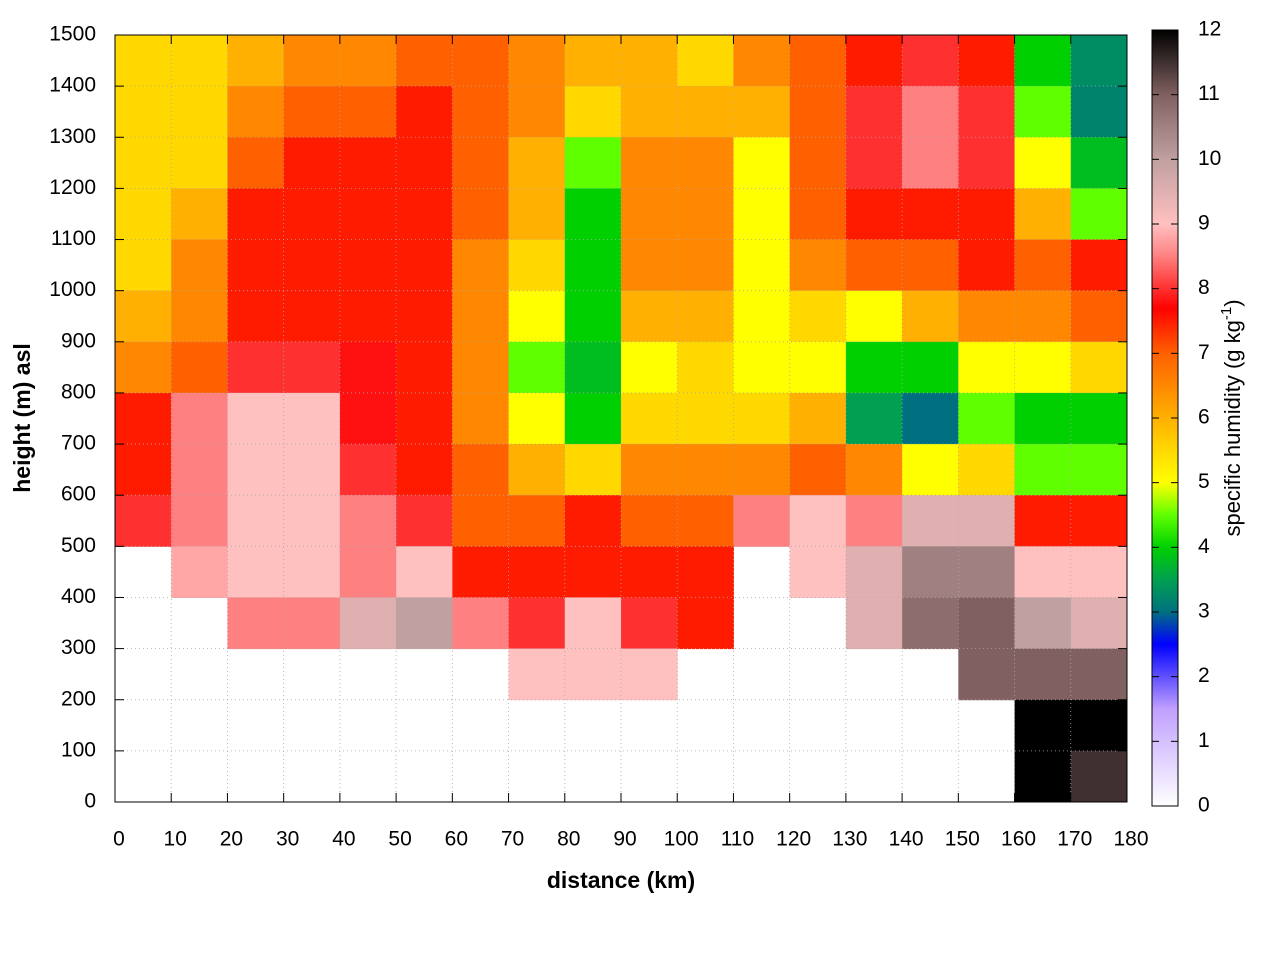 This screenshot has height=960, width=1280. I want to click on y-tick-label: 1200, so click(72, 187).